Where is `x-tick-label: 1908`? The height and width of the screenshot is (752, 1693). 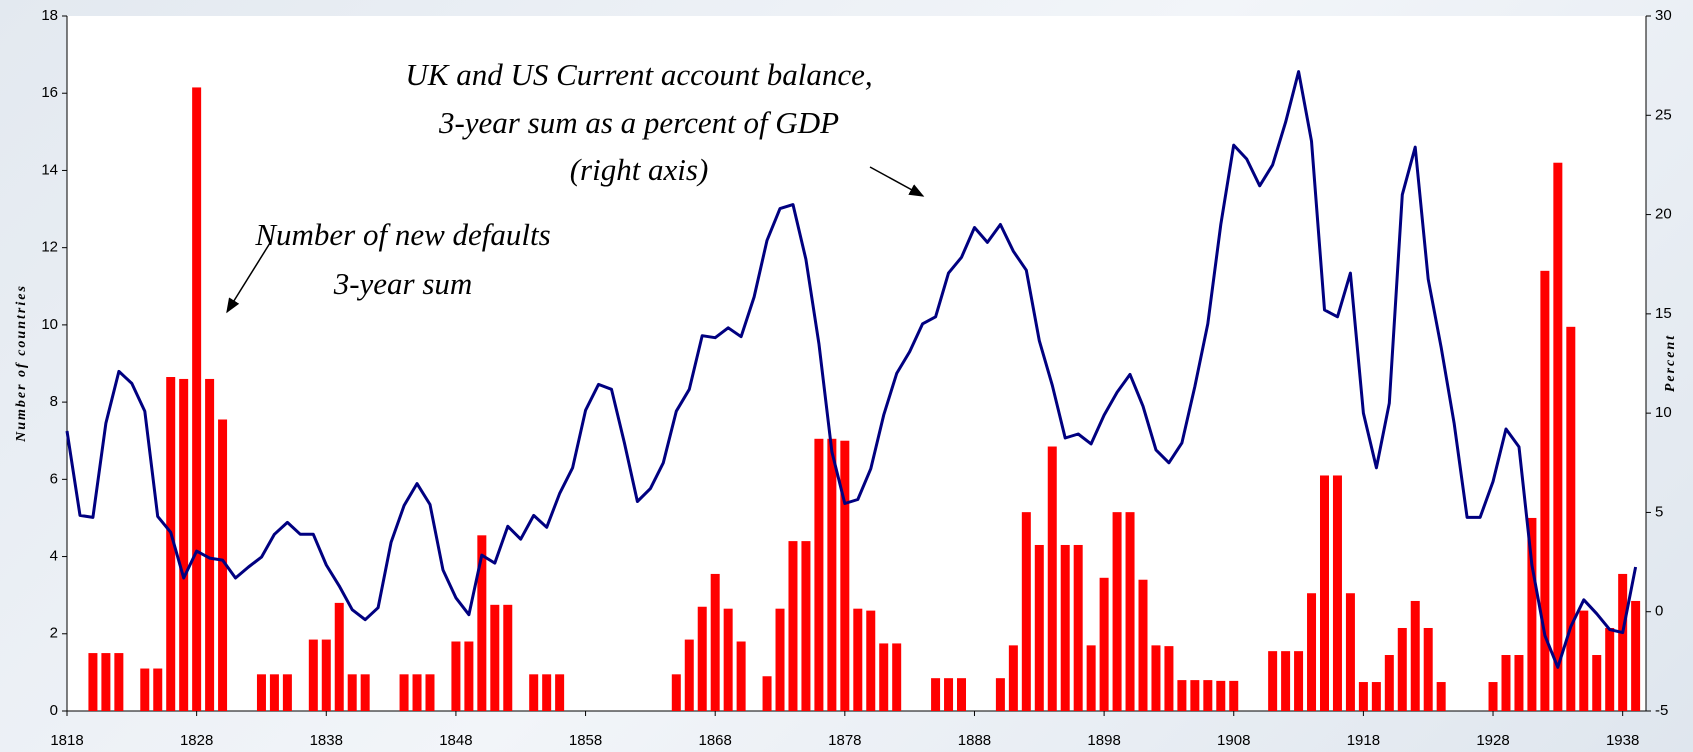 x-tick-label: 1908 is located at coordinates (1233, 740).